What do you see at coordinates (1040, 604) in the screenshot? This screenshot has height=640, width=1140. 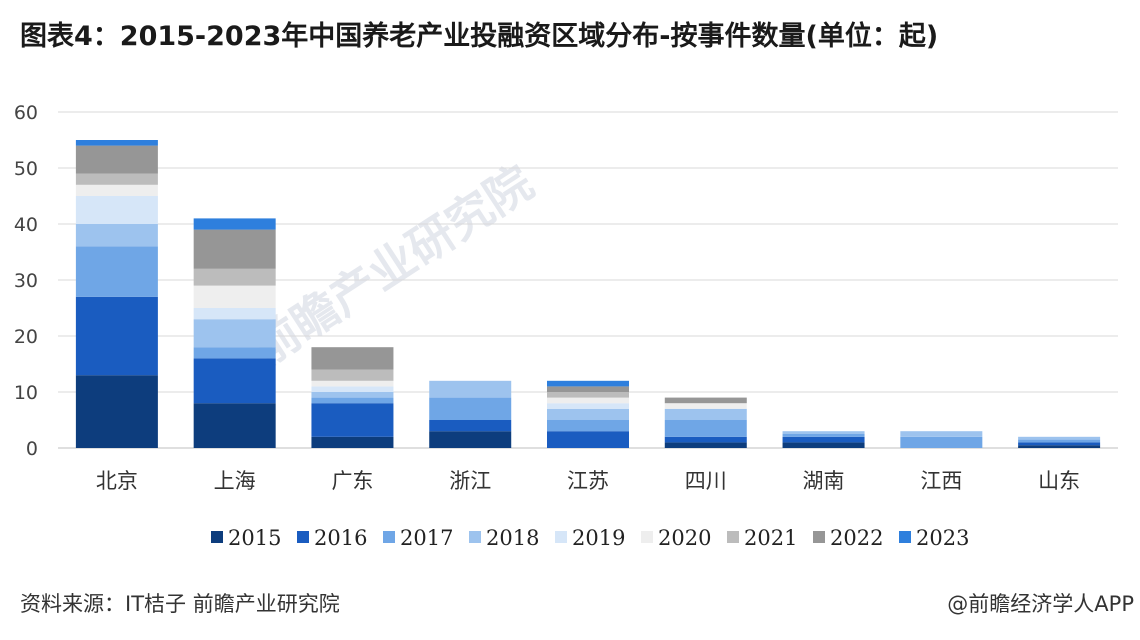 I see `credit-note: @前瞻经济学人APP` at bounding box center [1040, 604].